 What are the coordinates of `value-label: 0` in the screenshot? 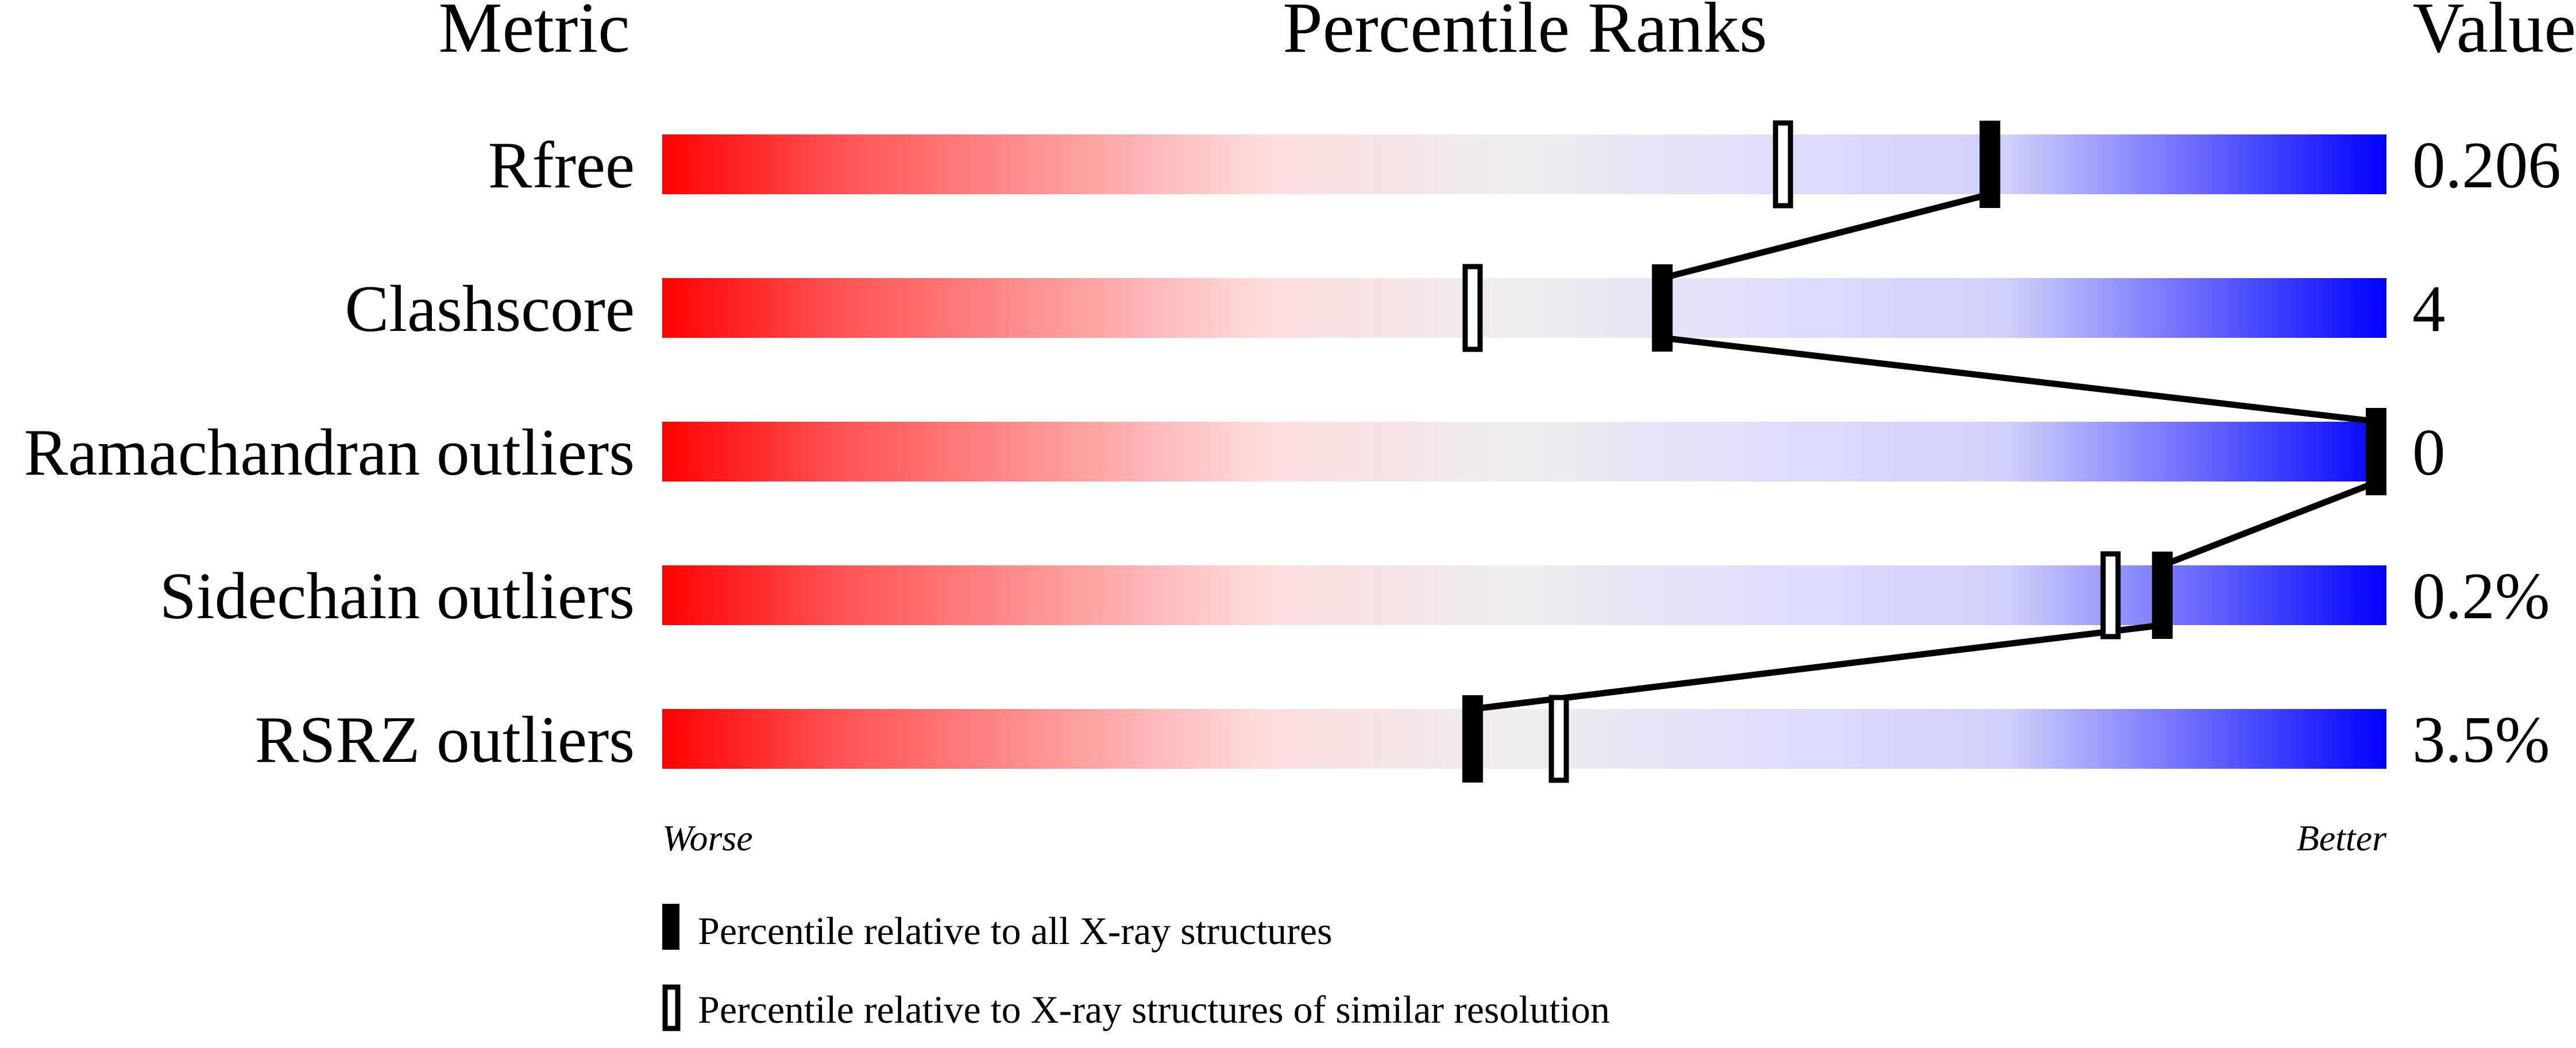 It's located at (2429, 453).